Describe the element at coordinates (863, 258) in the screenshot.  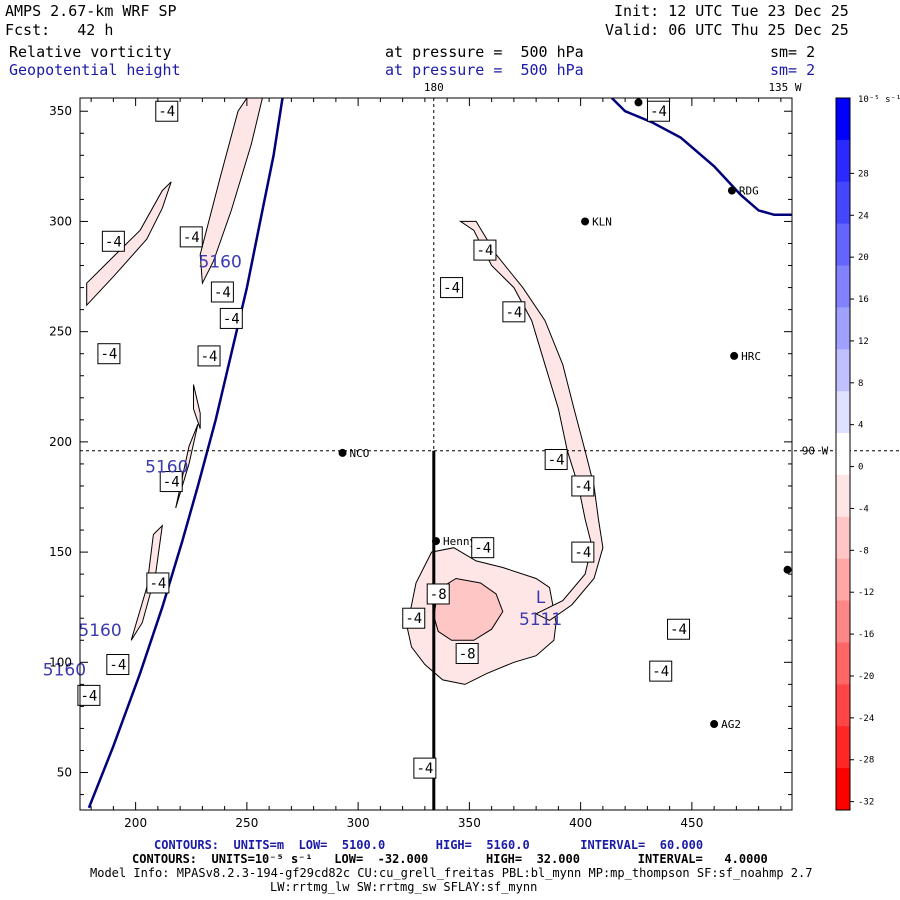
I see `colorbar-tick-label: 20` at that location.